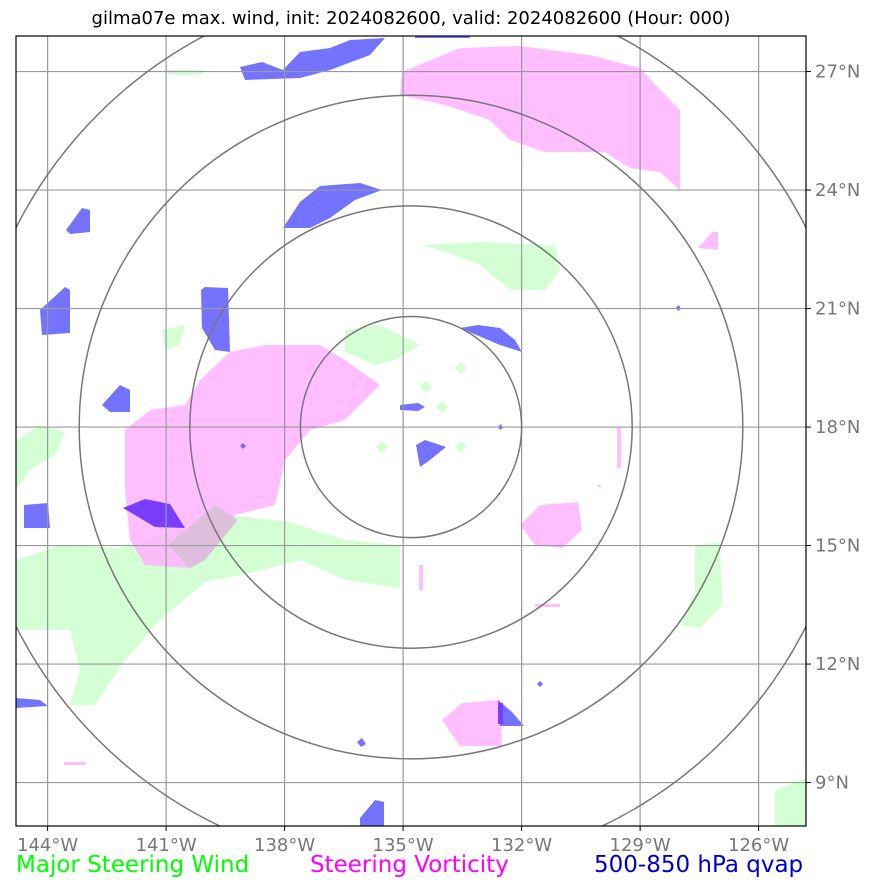 The image size is (876, 891). I want to click on wind-band-southwest, so click(208, 610).